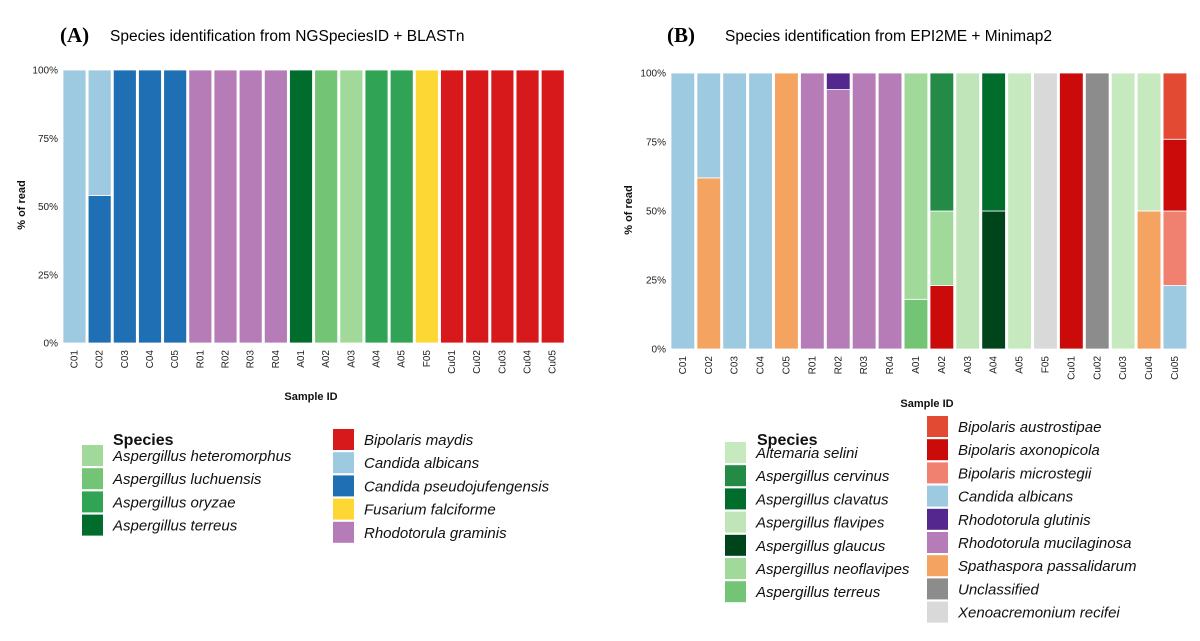 The image size is (1200, 641). What do you see at coordinates (683, 365) in the screenshot?
I see `panel-b-x-tick-c01: C01` at bounding box center [683, 365].